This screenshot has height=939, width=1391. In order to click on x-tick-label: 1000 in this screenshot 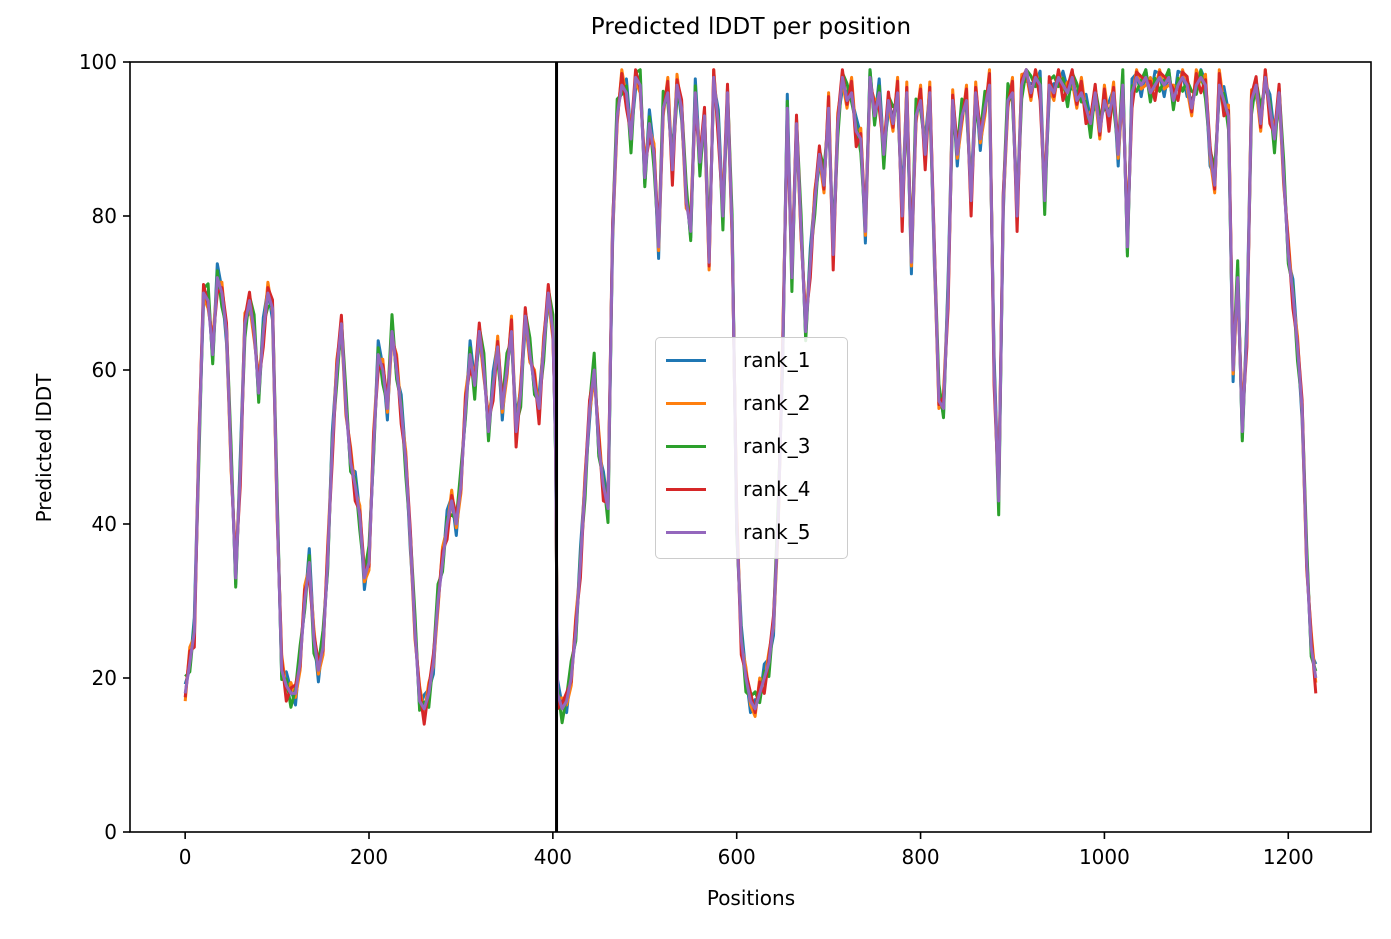, I will do `click(1104, 857)`.